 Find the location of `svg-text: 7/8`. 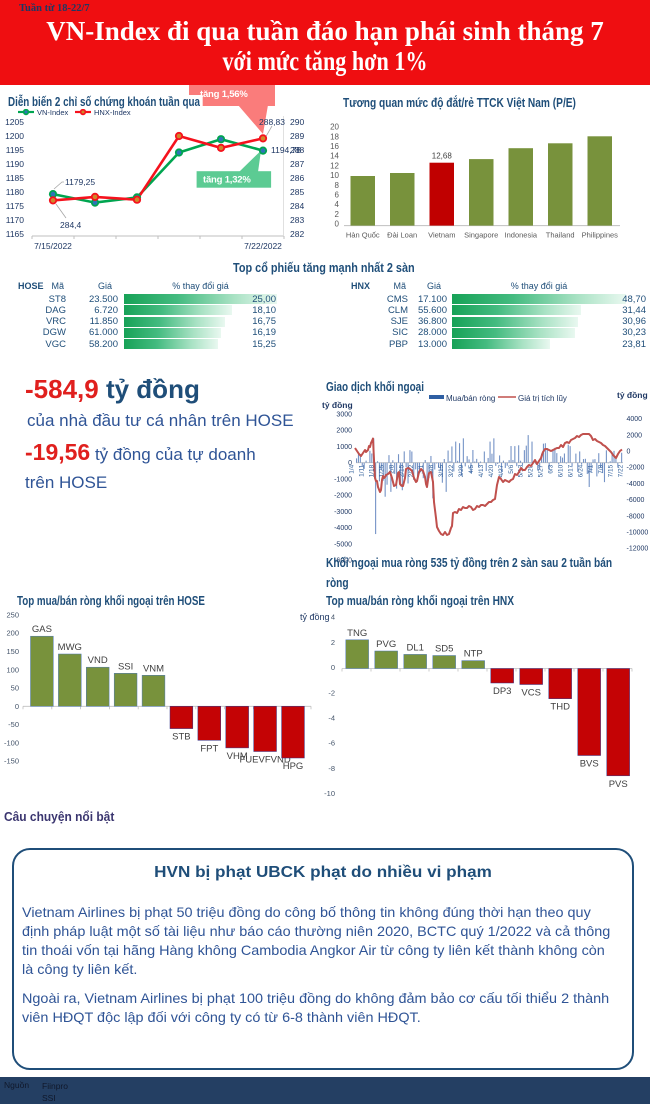

svg-text: 7/8 is located at coordinates (600, 468).